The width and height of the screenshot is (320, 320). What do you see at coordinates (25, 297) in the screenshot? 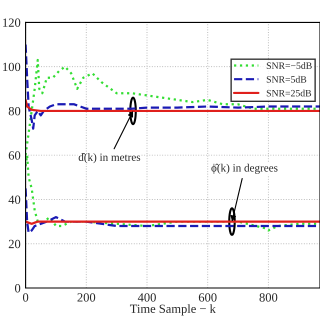
I see `x-tick-label: 0` at bounding box center [25, 297].